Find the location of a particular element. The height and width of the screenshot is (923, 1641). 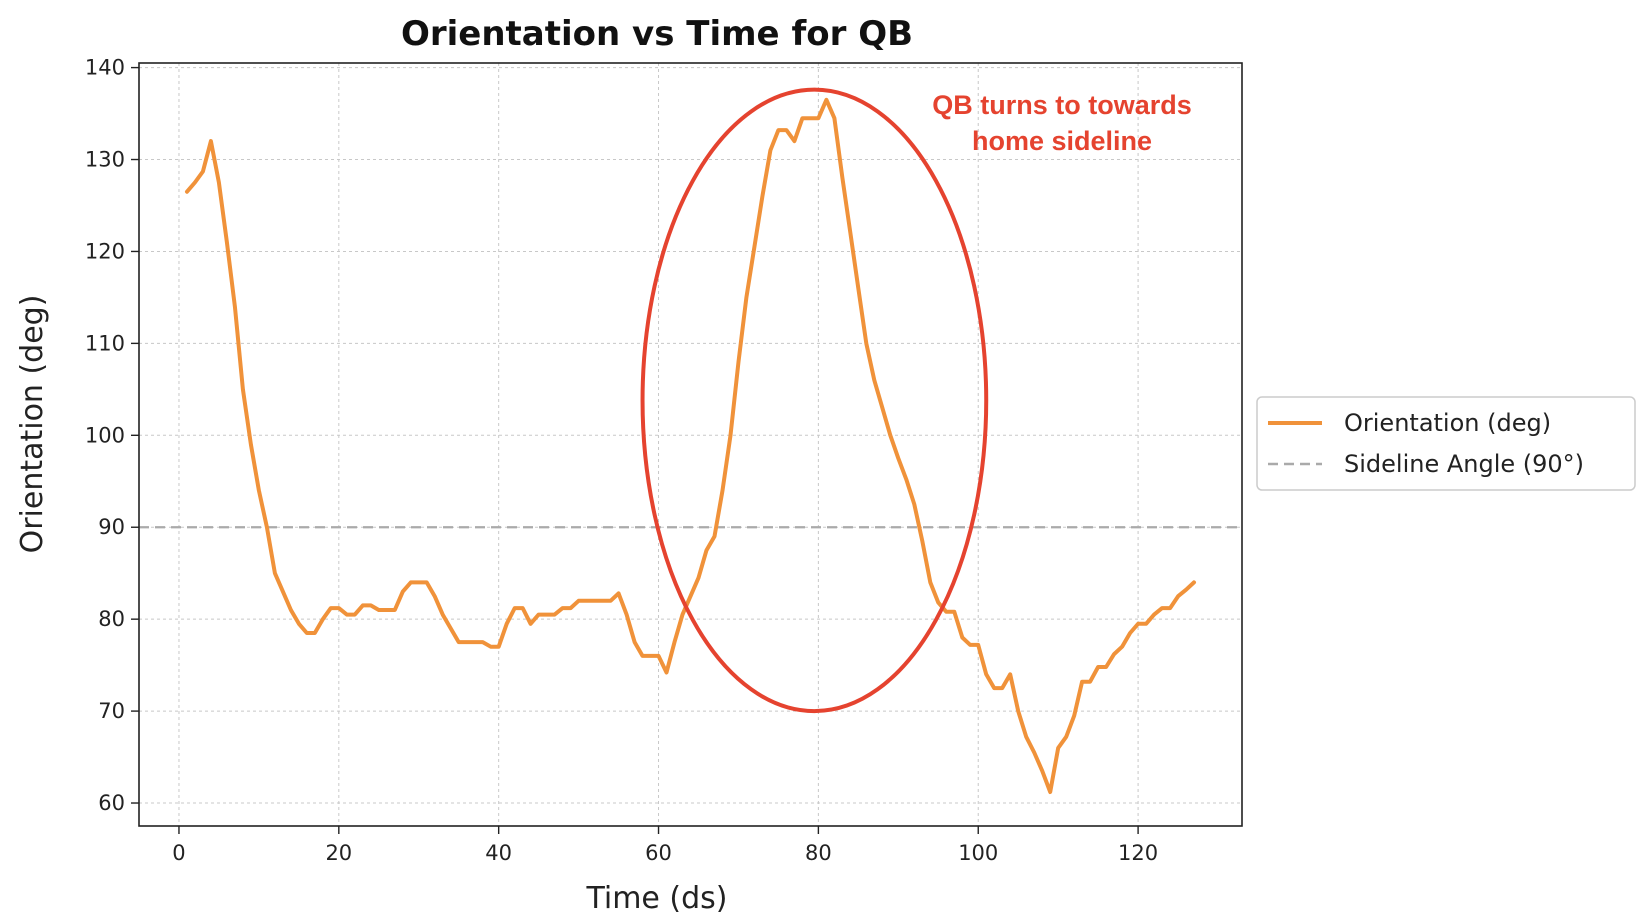

annotation-text: QB turns to towards is located at coordinates (1062, 105).